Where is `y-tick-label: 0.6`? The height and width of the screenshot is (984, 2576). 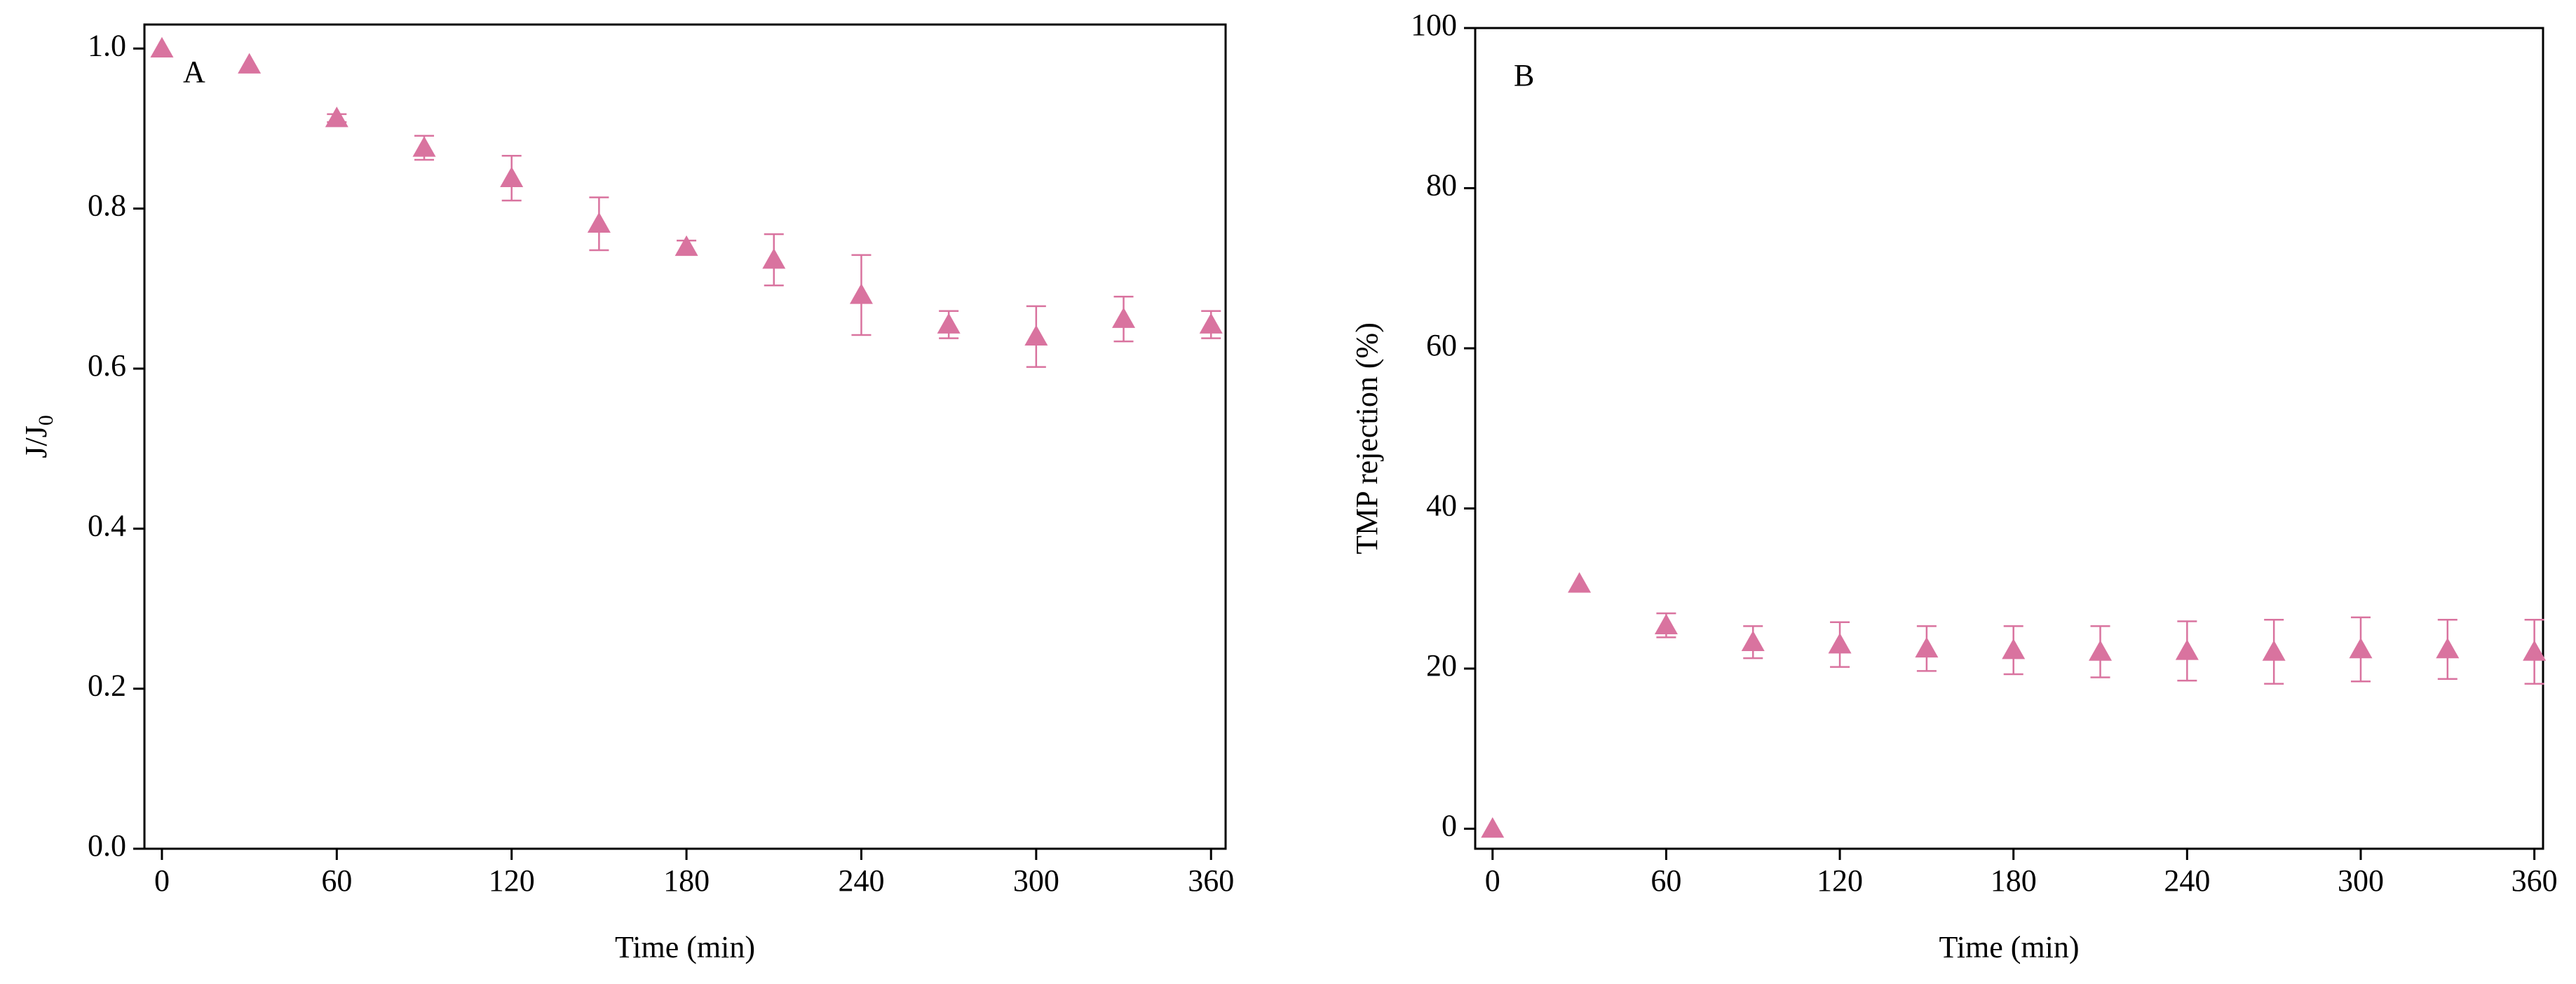
y-tick-label: 0.6 is located at coordinates (107, 365).